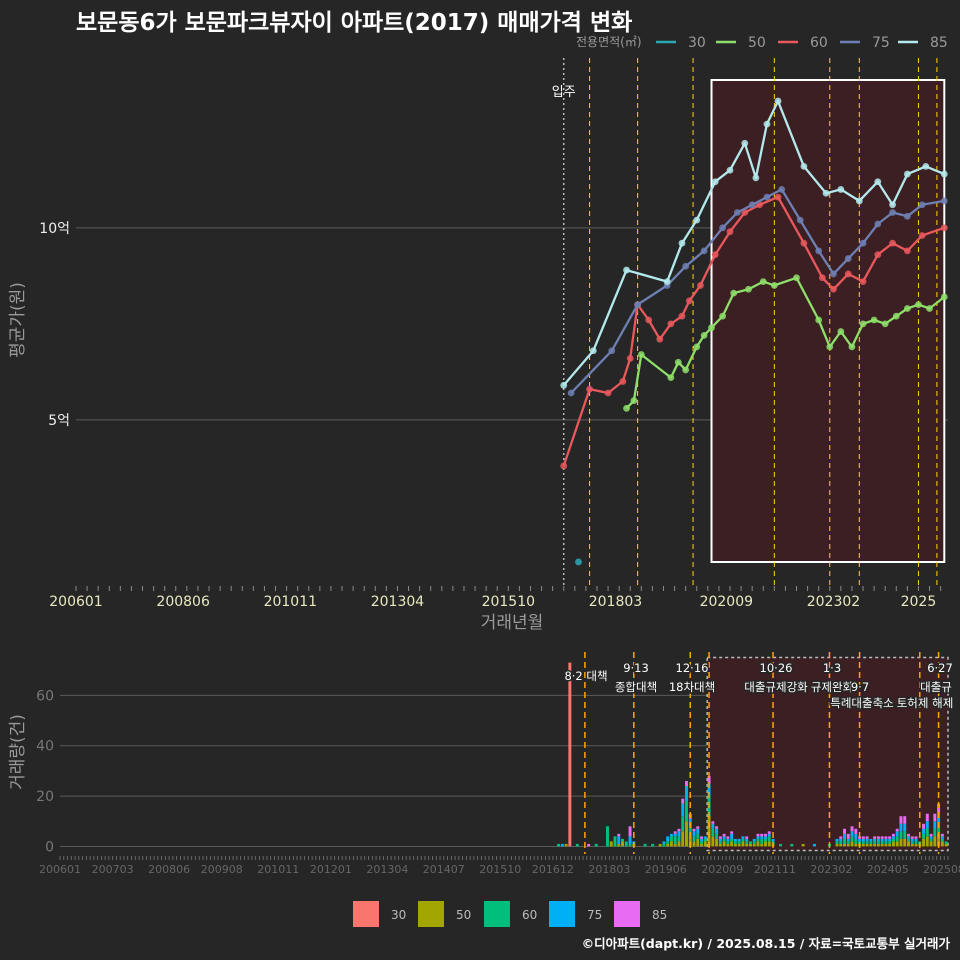 This screenshot has width=960, height=960. Describe the element at coordinates (564, 92) in the screenshot. I see `move-in-label: 입주` at that location.